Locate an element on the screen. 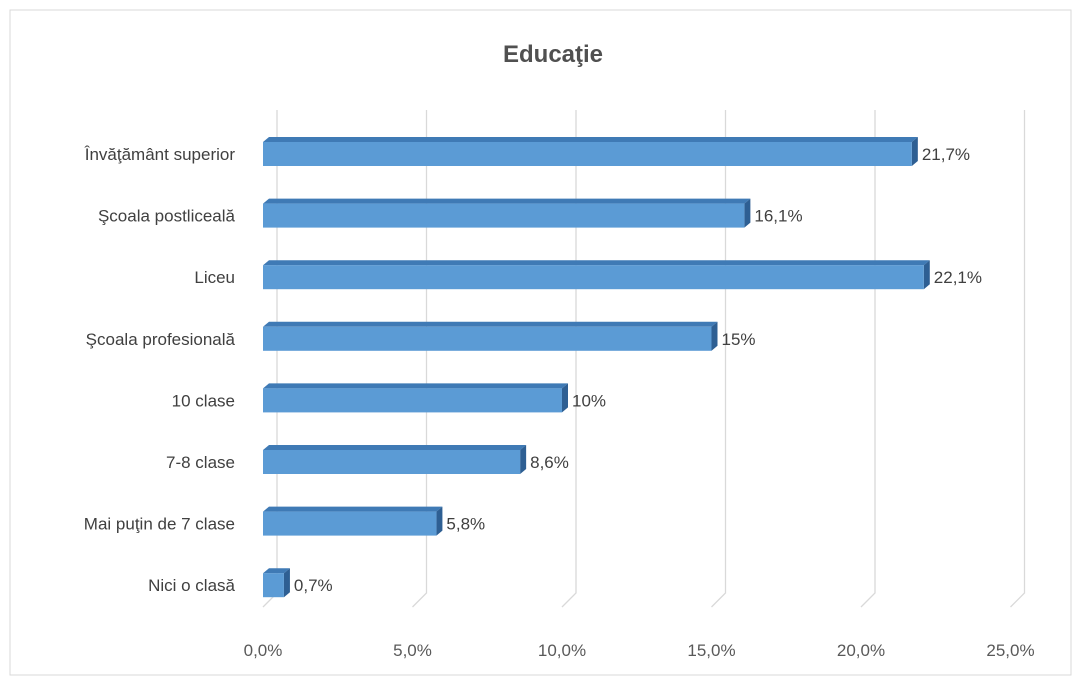 This screenshot has height=679, width=1081. data-label: 16,1% is located at coordinates (778, 216).